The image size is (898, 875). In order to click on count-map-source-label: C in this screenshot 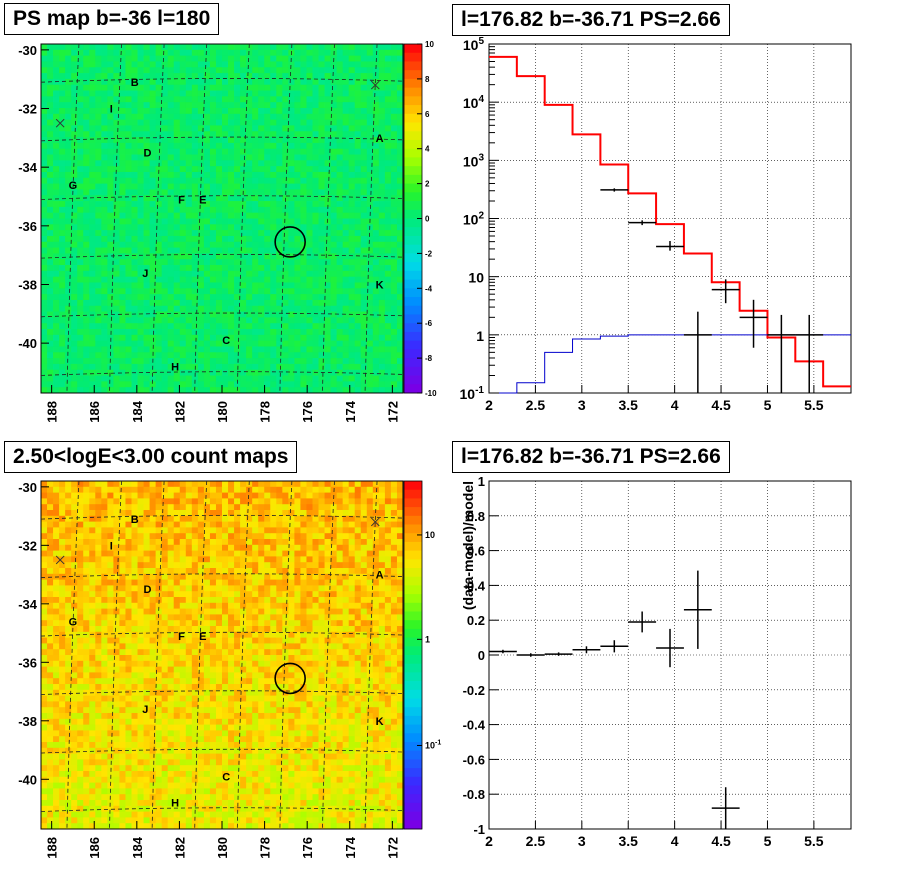, I will do `click(226, 777)`.